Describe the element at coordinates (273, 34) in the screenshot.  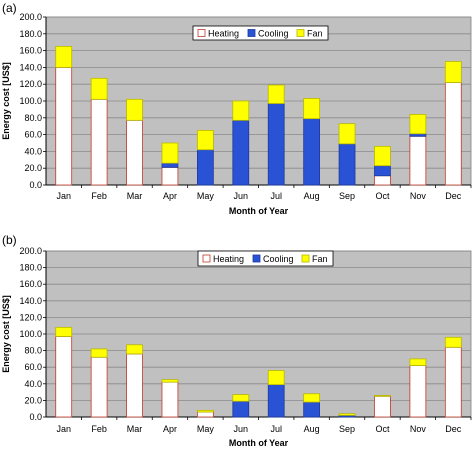
I see `legend-cooling-label: Cooling` at that location.